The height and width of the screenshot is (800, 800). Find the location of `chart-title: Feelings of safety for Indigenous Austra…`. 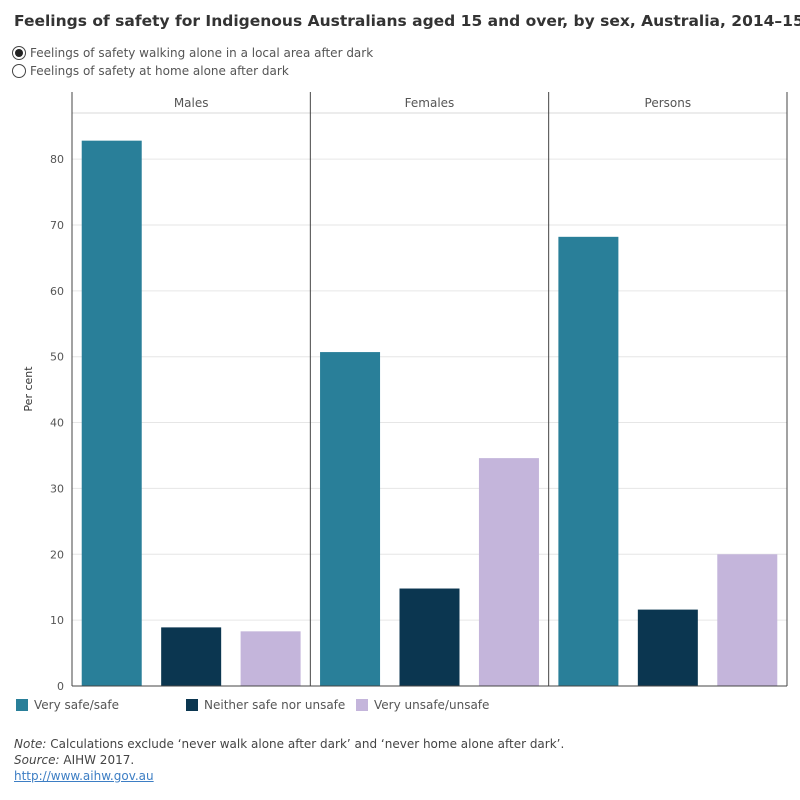

chart-title: Feelings of safety for Indigenous Austra… is located at coordinates (407, 21).